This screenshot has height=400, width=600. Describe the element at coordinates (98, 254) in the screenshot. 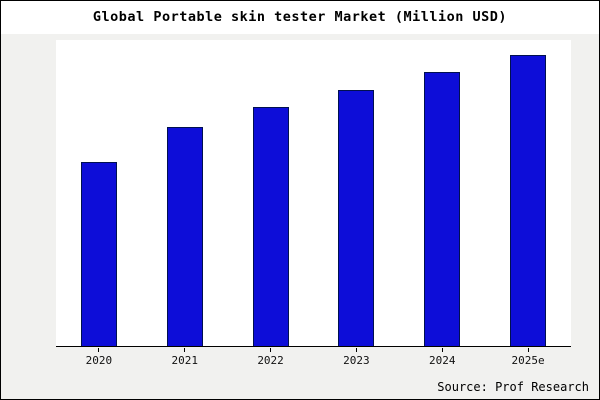

I see `bar-2020` at that location.